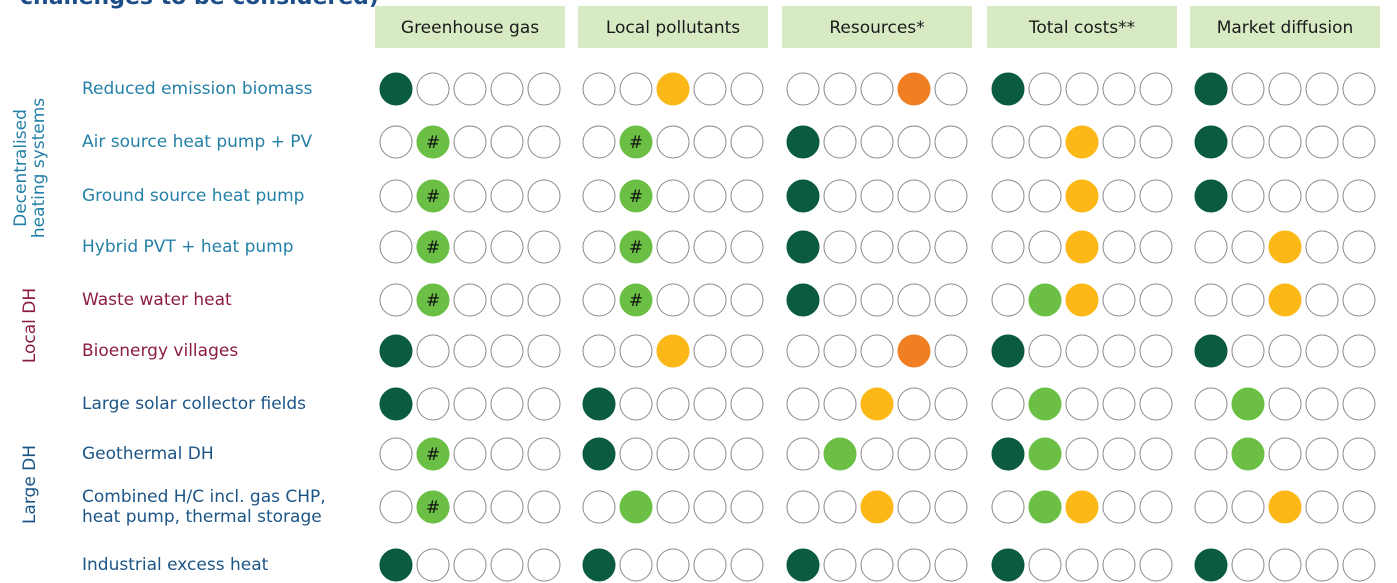 This screenshot has height=583, width=1397. Describe the element at coordinates (193, 196) in the screenshot. I see `row-label: Ground source heat pump` at that location.